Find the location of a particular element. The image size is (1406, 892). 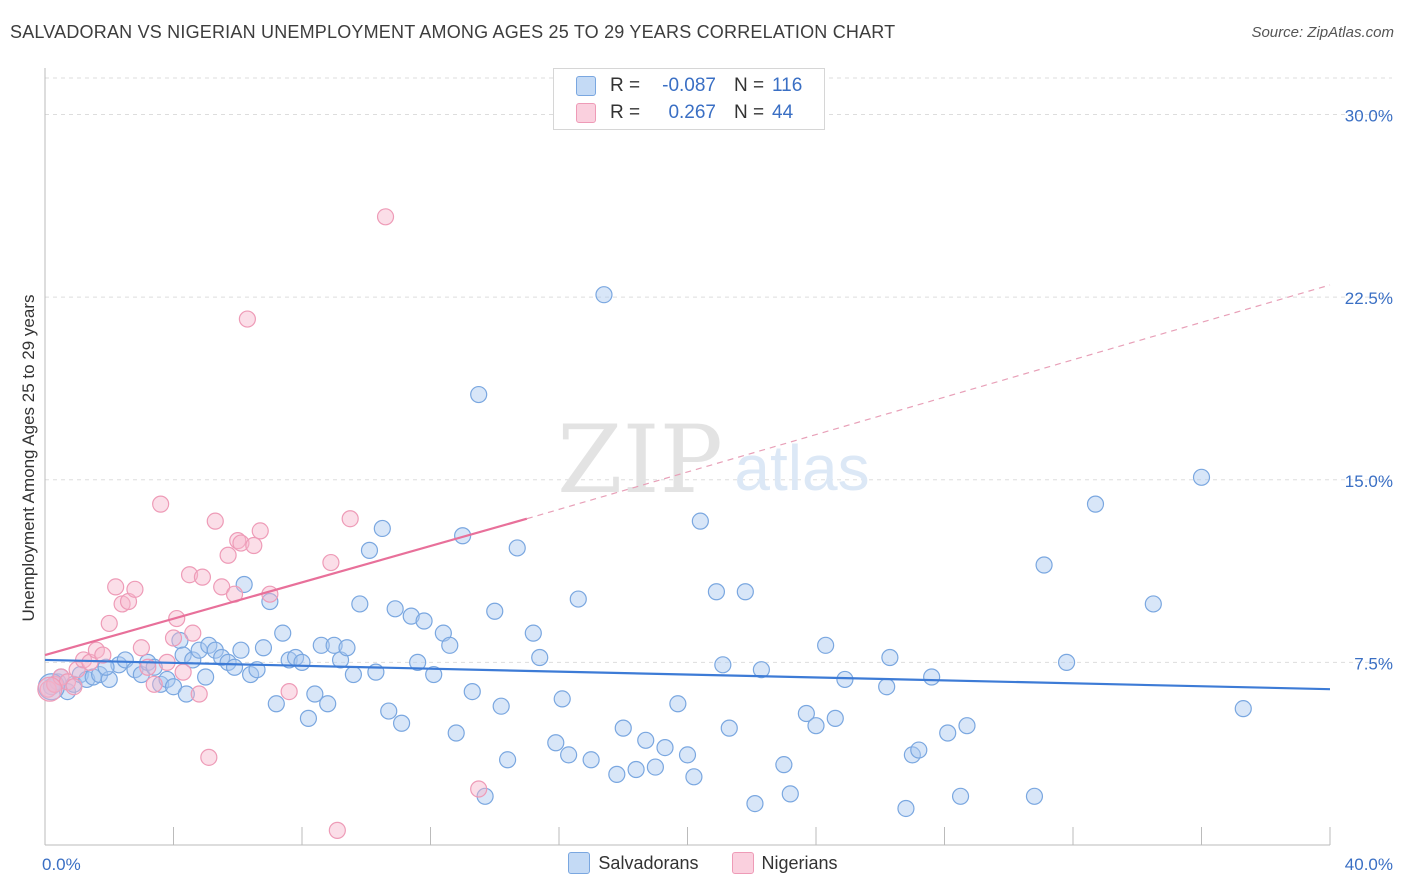

y-tick-label: 30.0% is located at coordinates (1369, 116).